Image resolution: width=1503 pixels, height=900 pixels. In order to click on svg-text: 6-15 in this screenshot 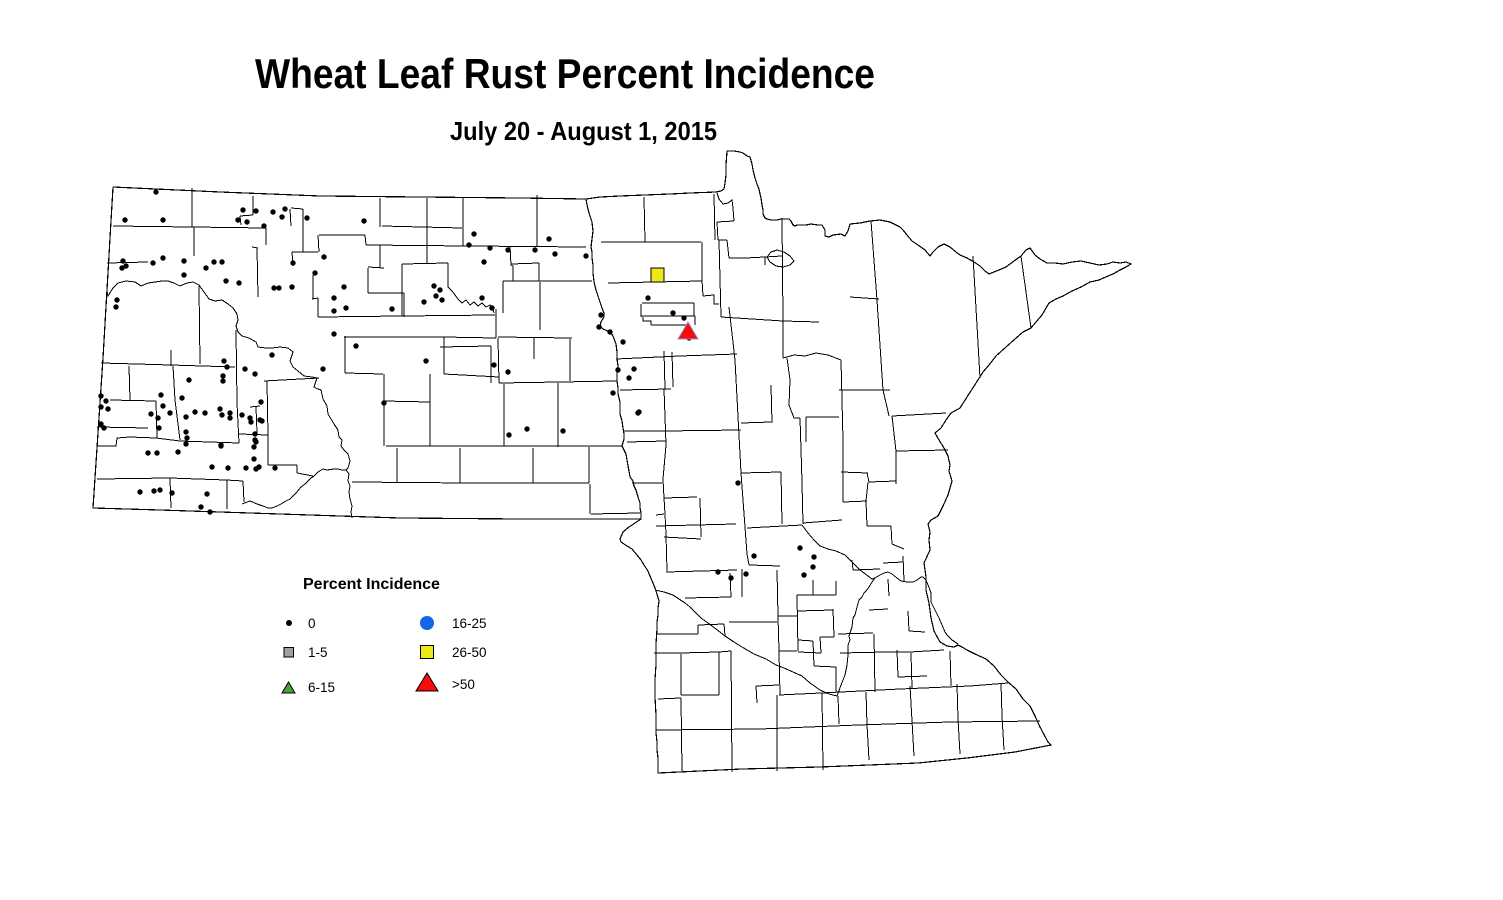, I will do `click(321, 687)`.